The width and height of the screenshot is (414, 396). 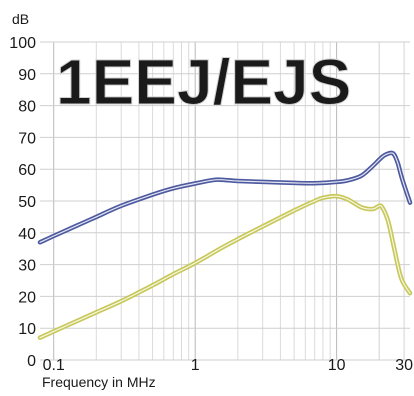 I want to click on watermark: 1EEJ/EJS, so click(x=203, y=82).